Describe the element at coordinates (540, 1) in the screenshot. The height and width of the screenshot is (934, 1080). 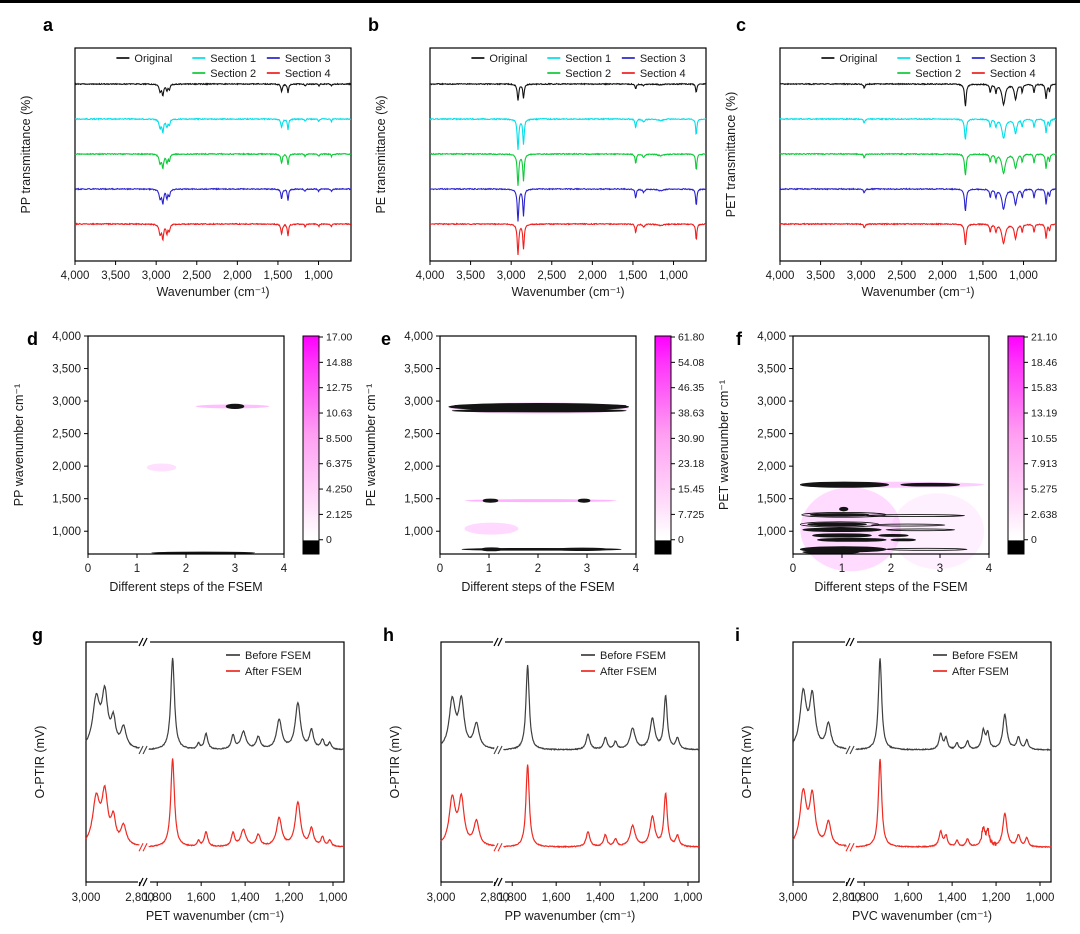
I see `top-rule` at that location.